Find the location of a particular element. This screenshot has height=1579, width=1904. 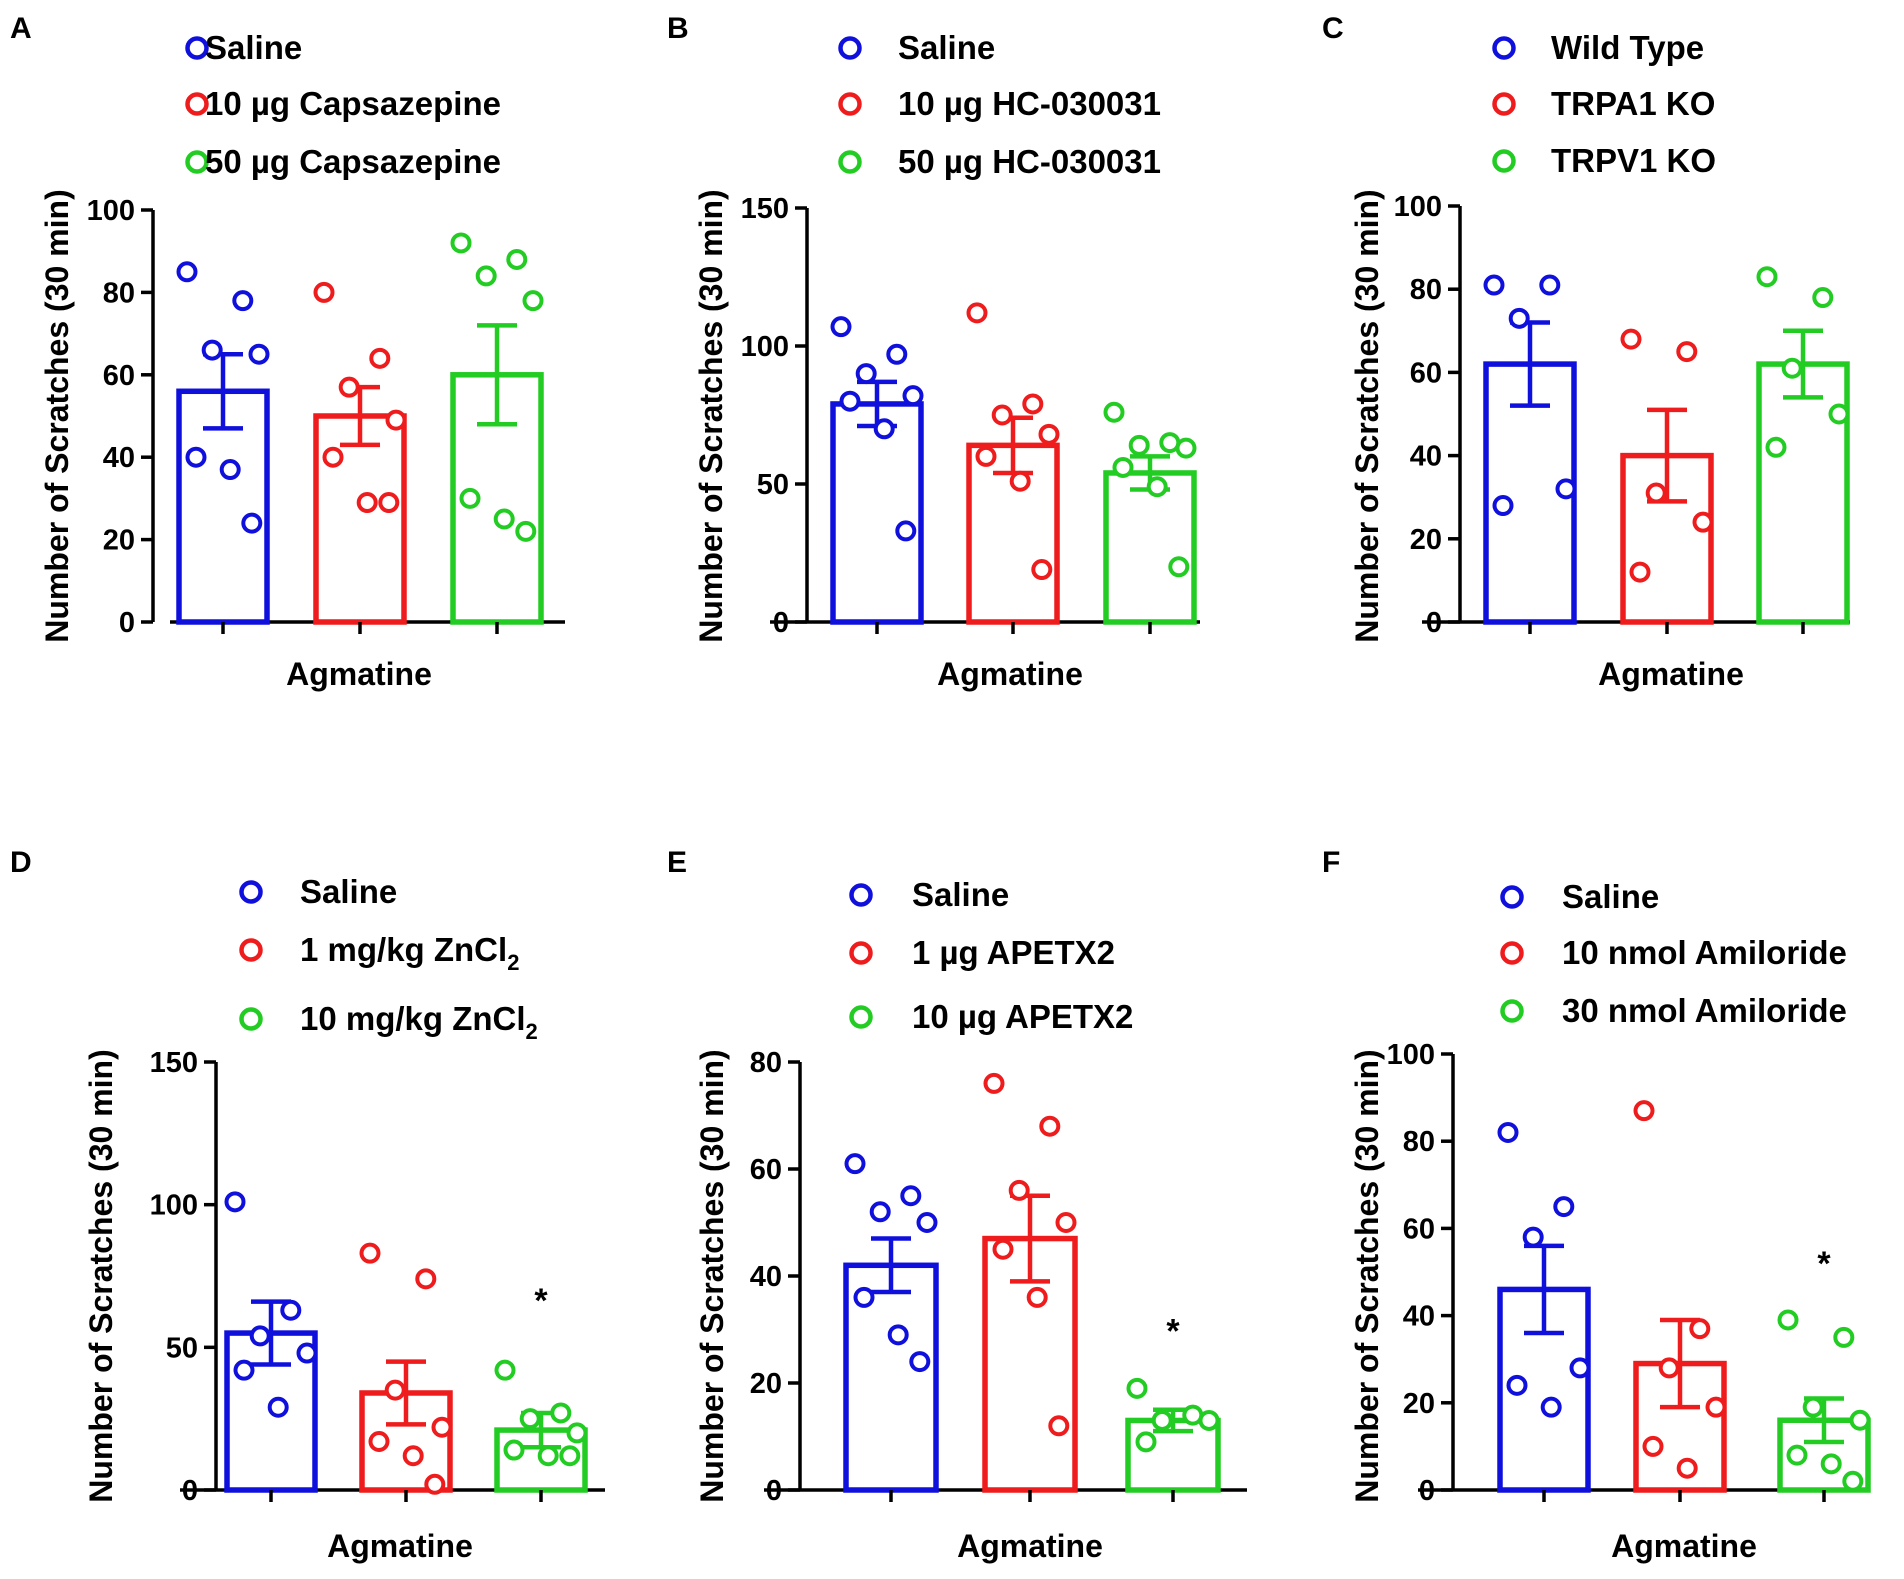

y-tick-label: 150 is located at coordinates (765, 209).